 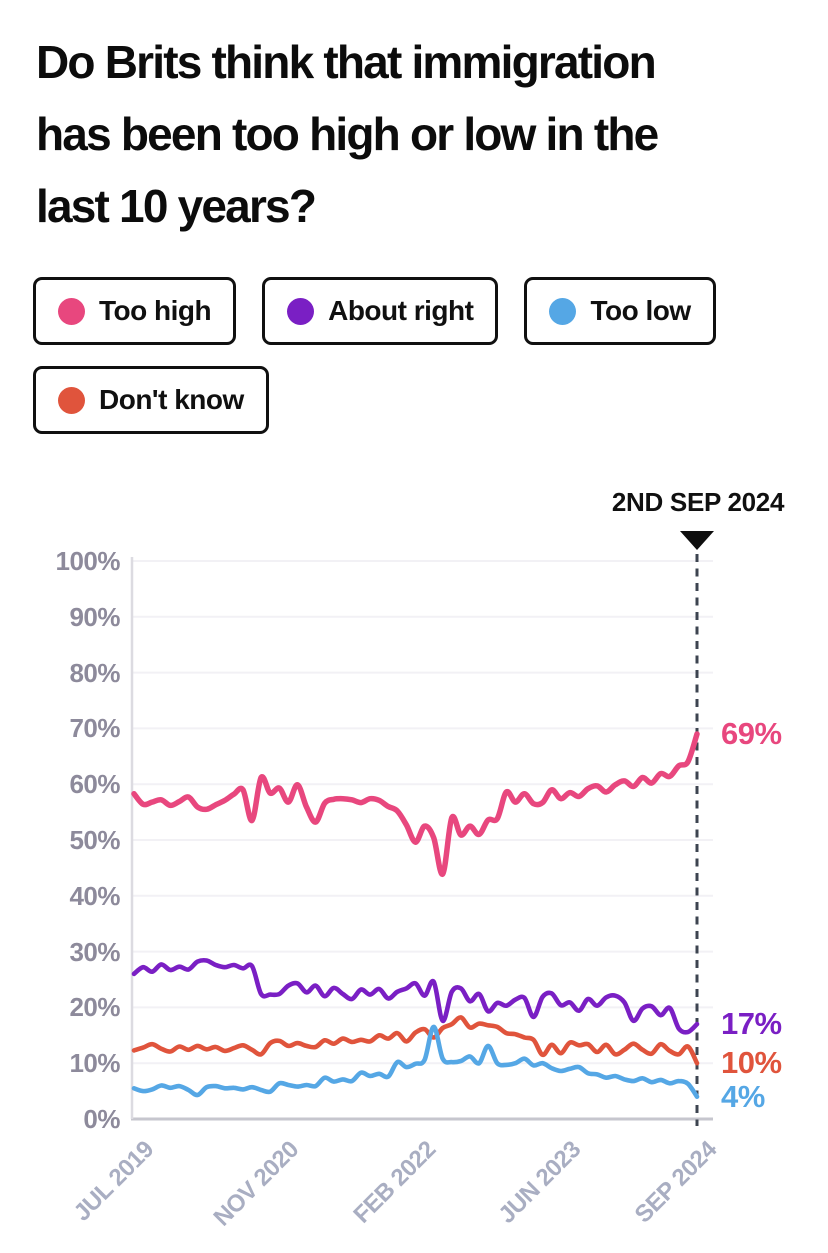 What do you see at coordinates (171, 399) in the screenshot?
I see `legend-item-label: Don't know` at bounding box center [171, 399].